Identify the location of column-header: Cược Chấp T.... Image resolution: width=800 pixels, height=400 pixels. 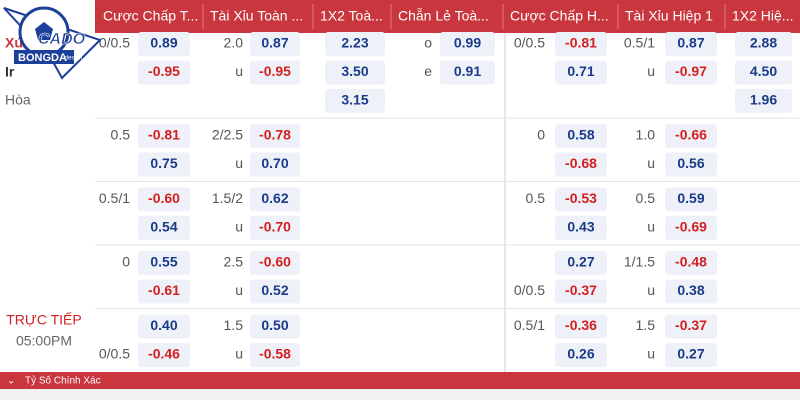
(150, 16).